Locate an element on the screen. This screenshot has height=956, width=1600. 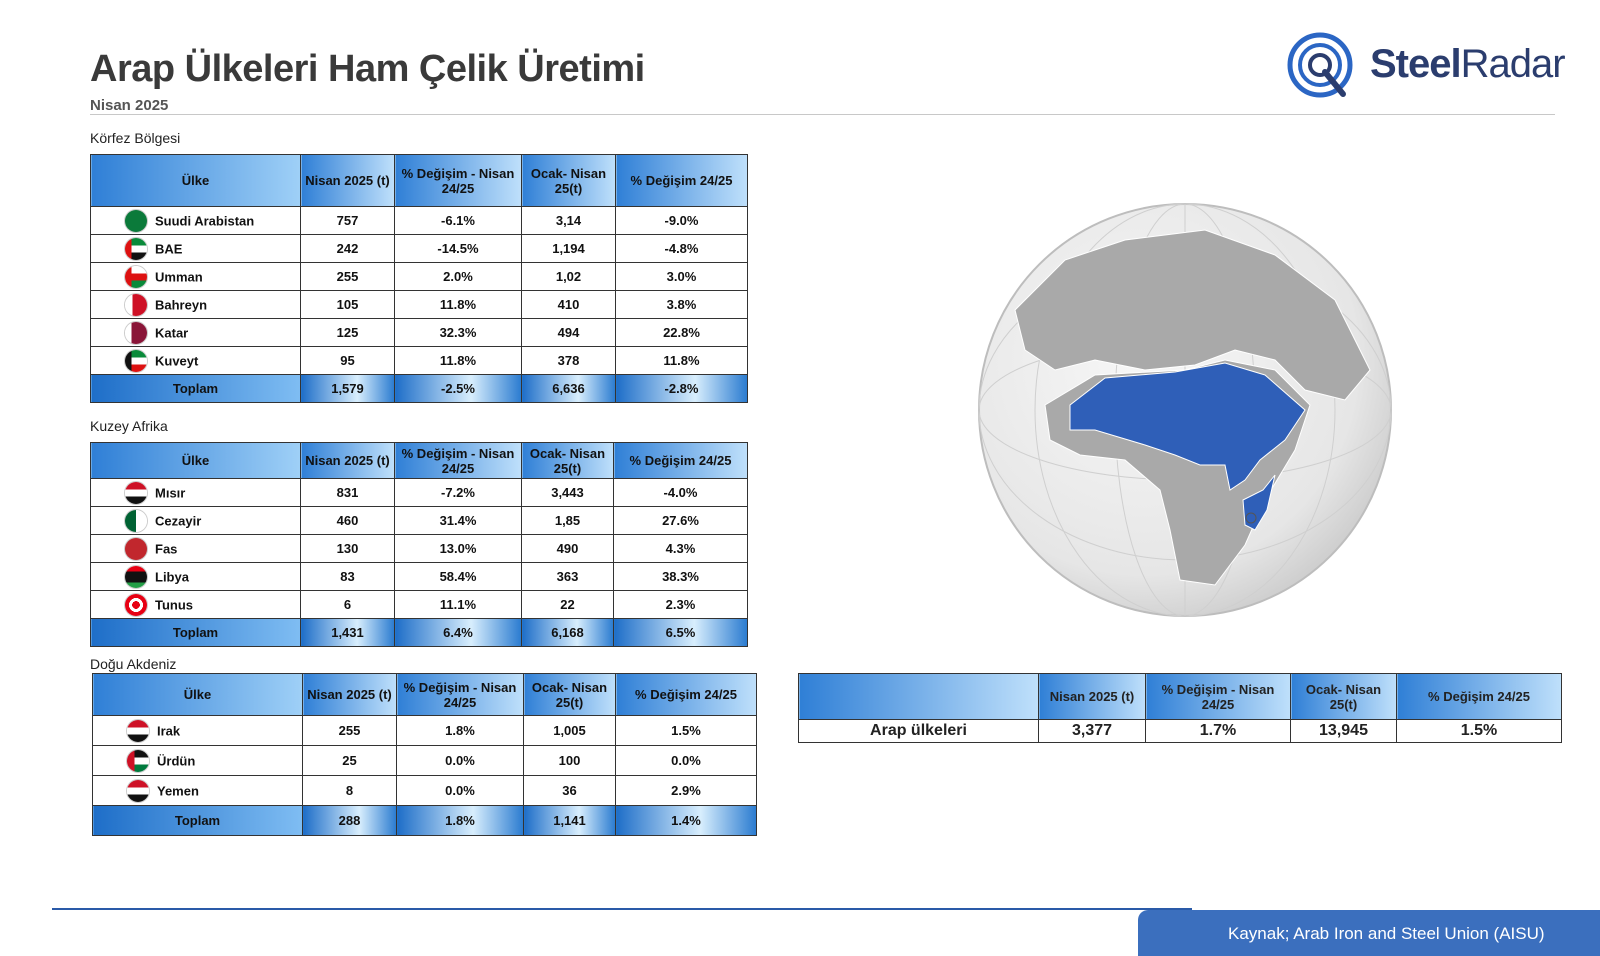
table-row: Kuveyt 95 11.8% 378 11.8% is located at coordinates (419, 360).